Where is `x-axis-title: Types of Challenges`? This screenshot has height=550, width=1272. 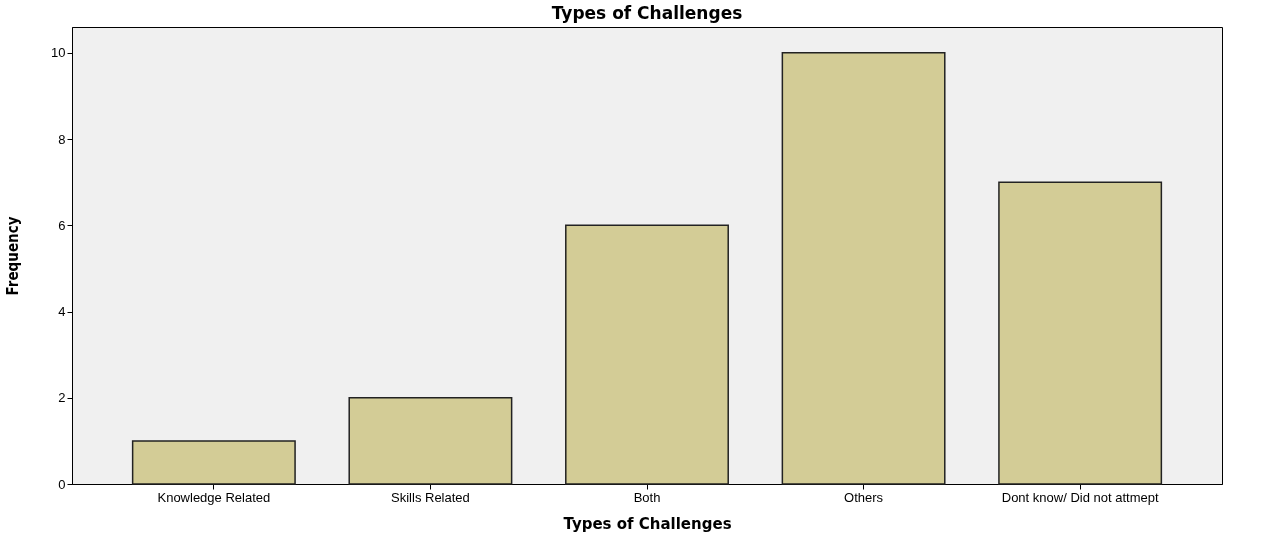
x-axis-title: Types of Challenges is located at coordinates (647, 523).